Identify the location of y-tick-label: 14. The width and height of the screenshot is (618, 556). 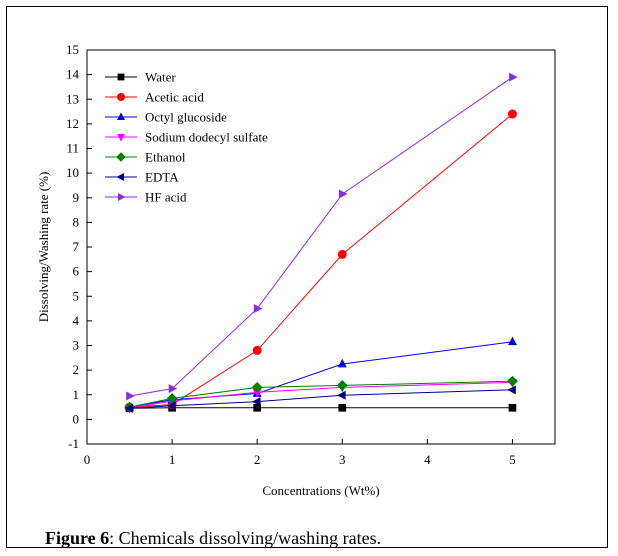
(73, 74).